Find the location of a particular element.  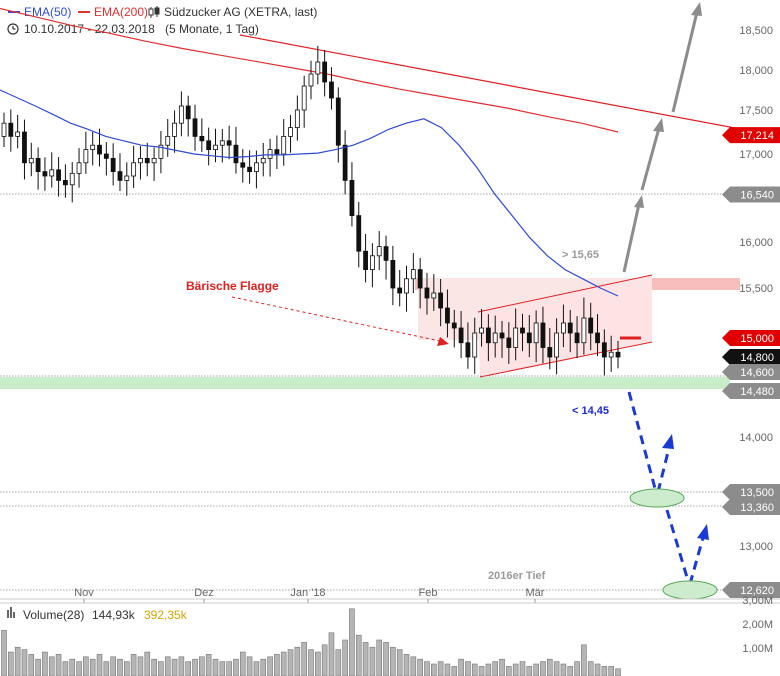

x-tick-label: Jan '18 is located at coordinates (307, 593).